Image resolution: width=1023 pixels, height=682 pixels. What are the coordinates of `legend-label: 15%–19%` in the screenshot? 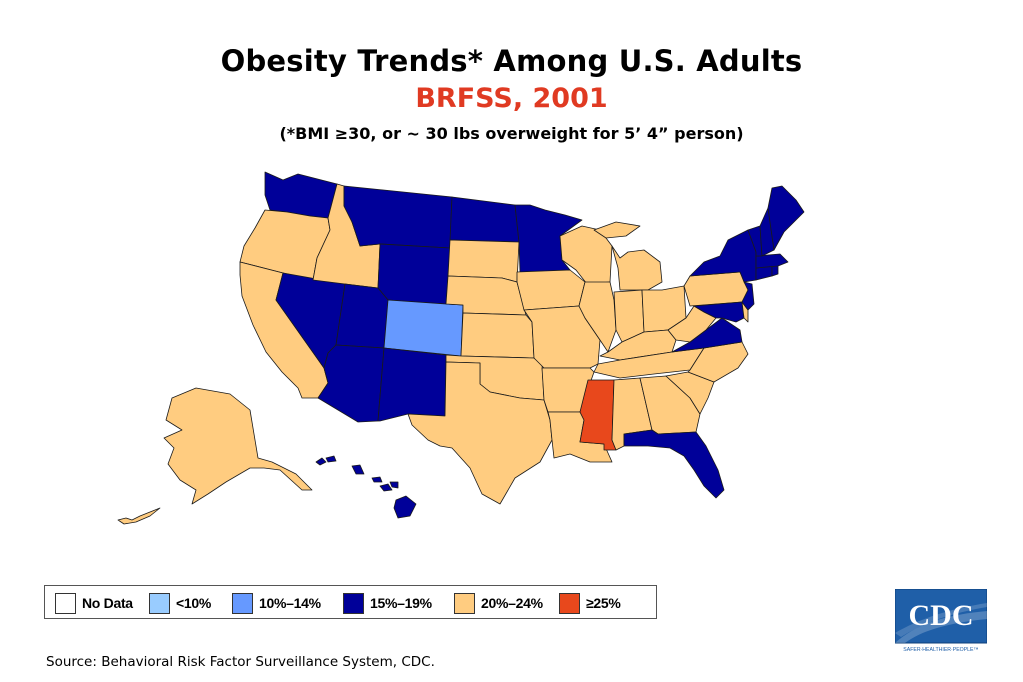 It's located at (401, 603).